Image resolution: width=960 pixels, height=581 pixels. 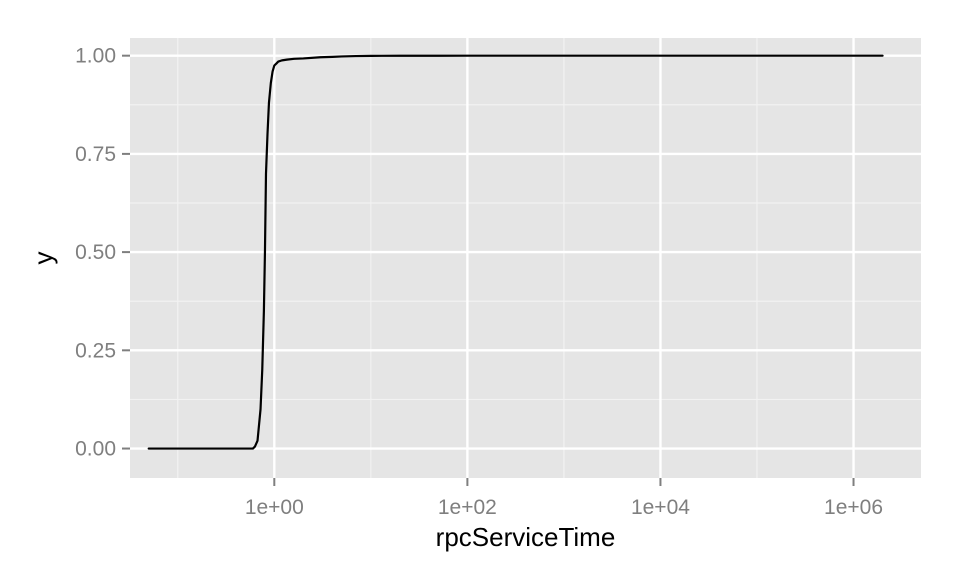 I want to click on y-tick-label: 0.75, so click(x=95, y=154).